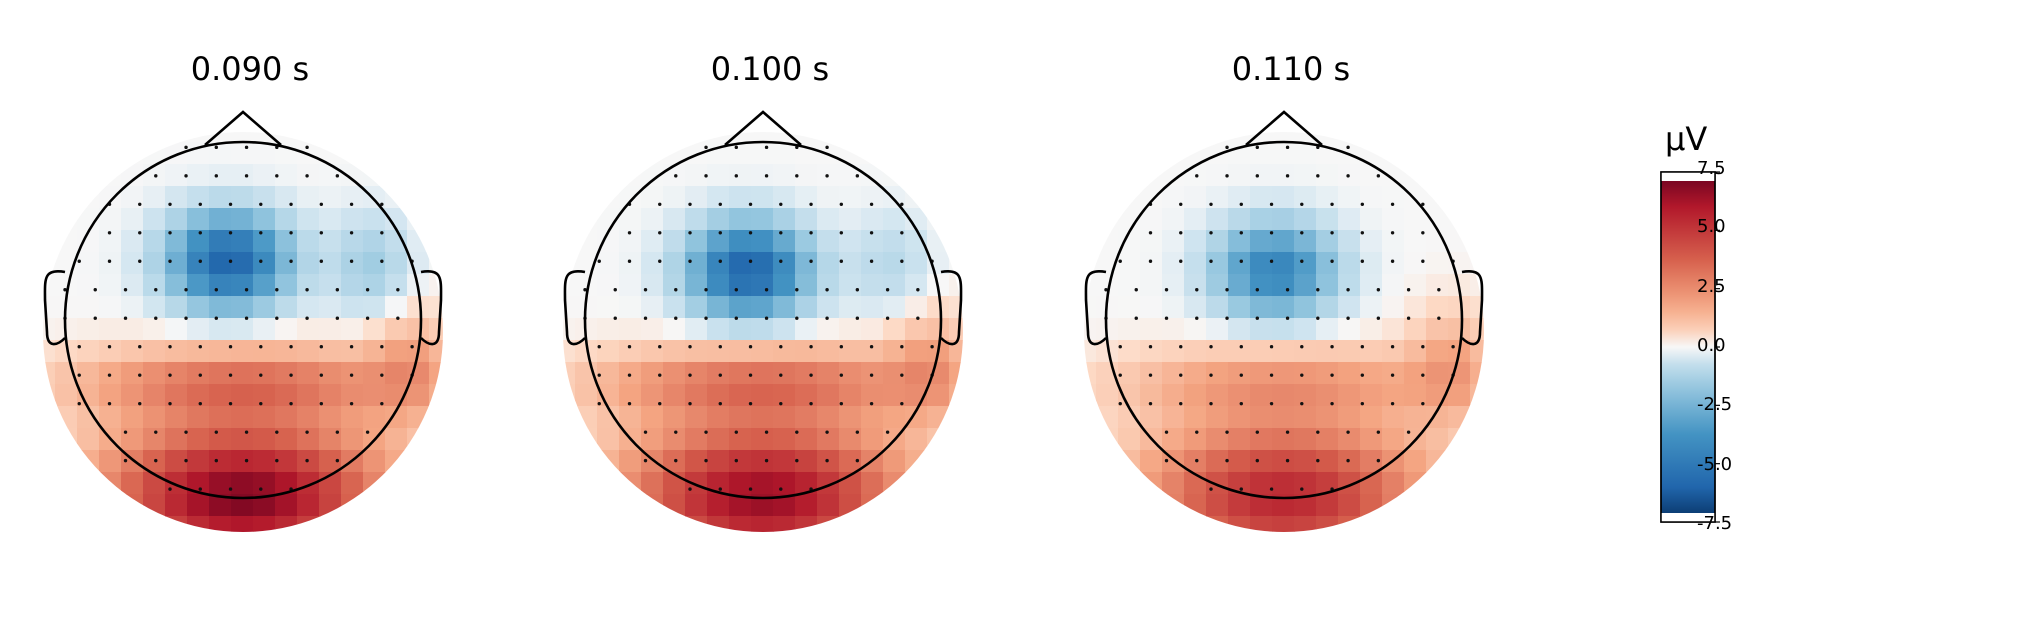  What do you see at coordinates (1686, 139) in the screenshot?
I see `colorbar-unit-label: µV` at bounding box center [1686, 139].